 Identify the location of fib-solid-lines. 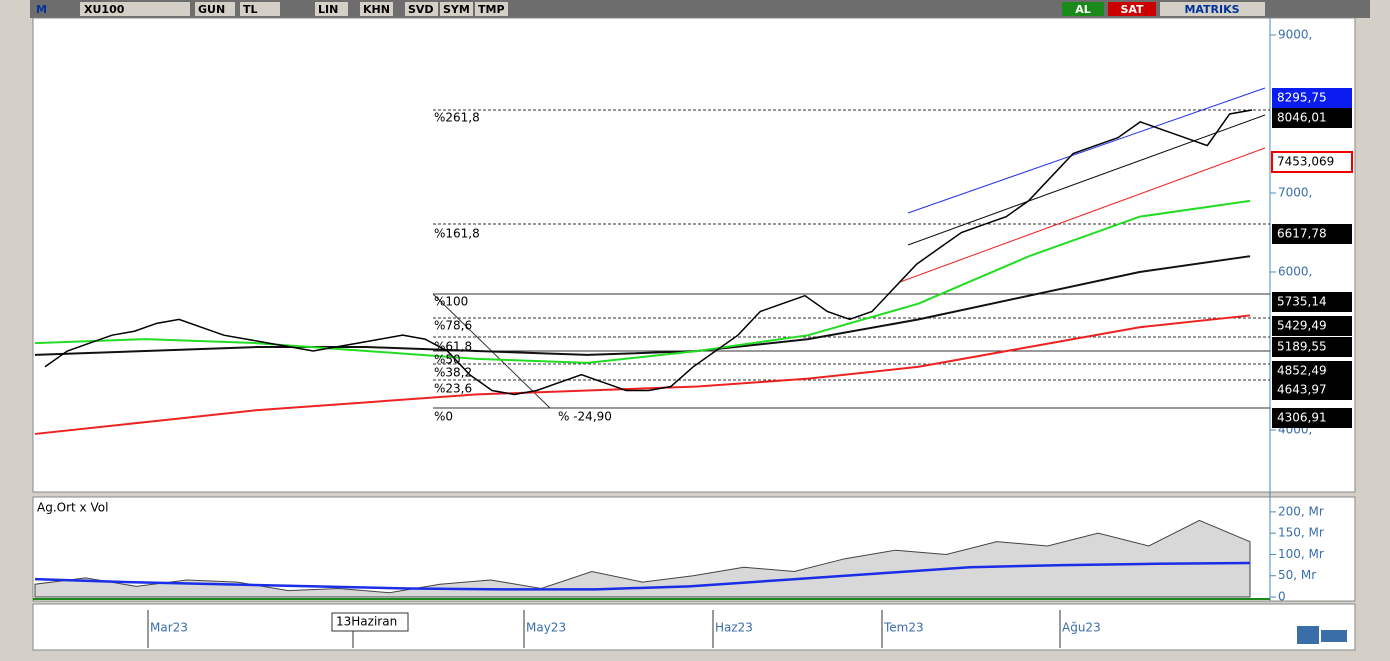
(851, 351).